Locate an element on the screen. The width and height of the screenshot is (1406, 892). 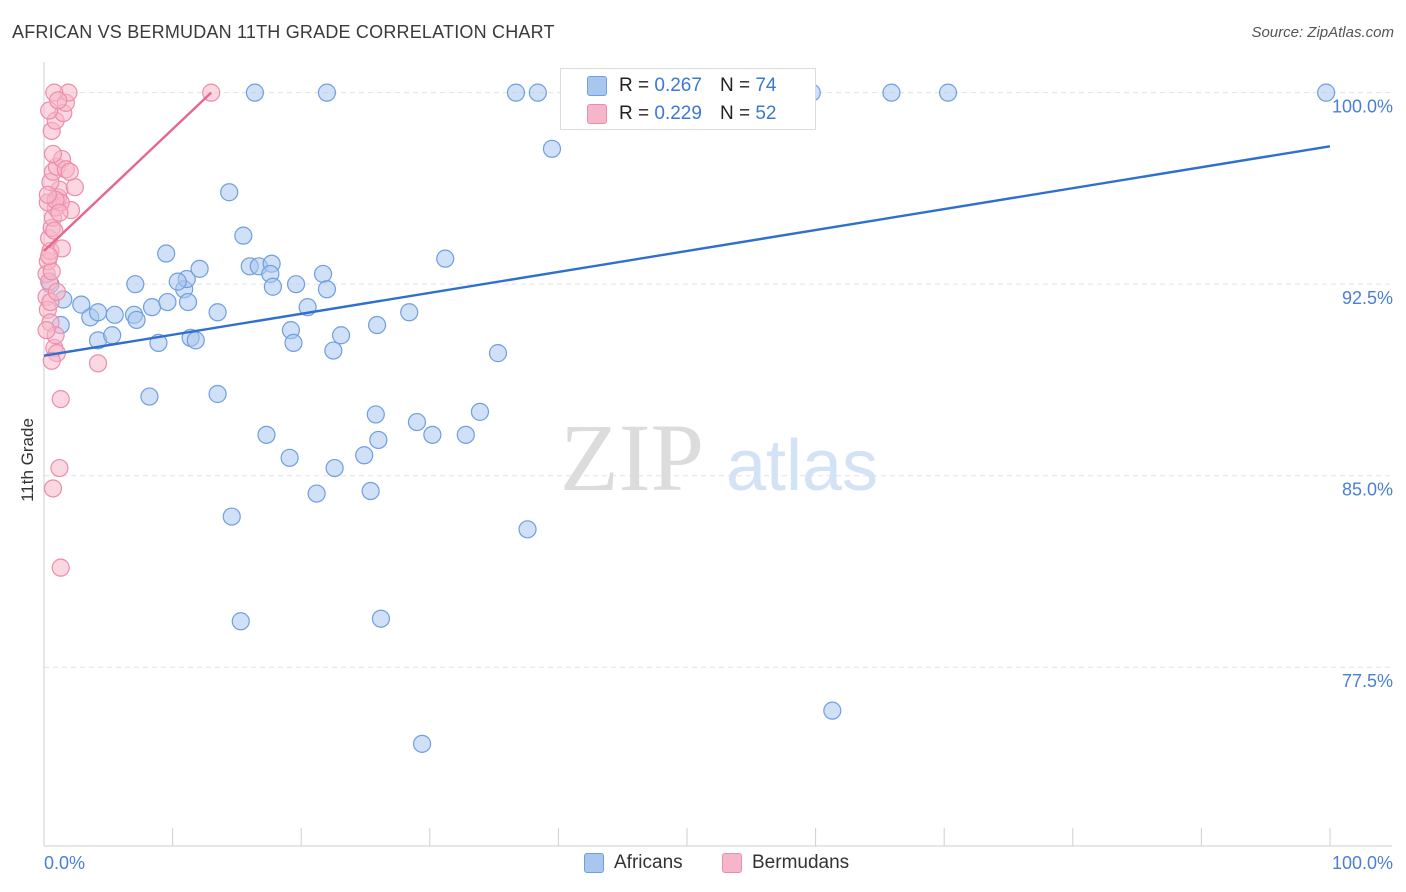
watermark: ZIP atlas is located at coordinates (719, 457).